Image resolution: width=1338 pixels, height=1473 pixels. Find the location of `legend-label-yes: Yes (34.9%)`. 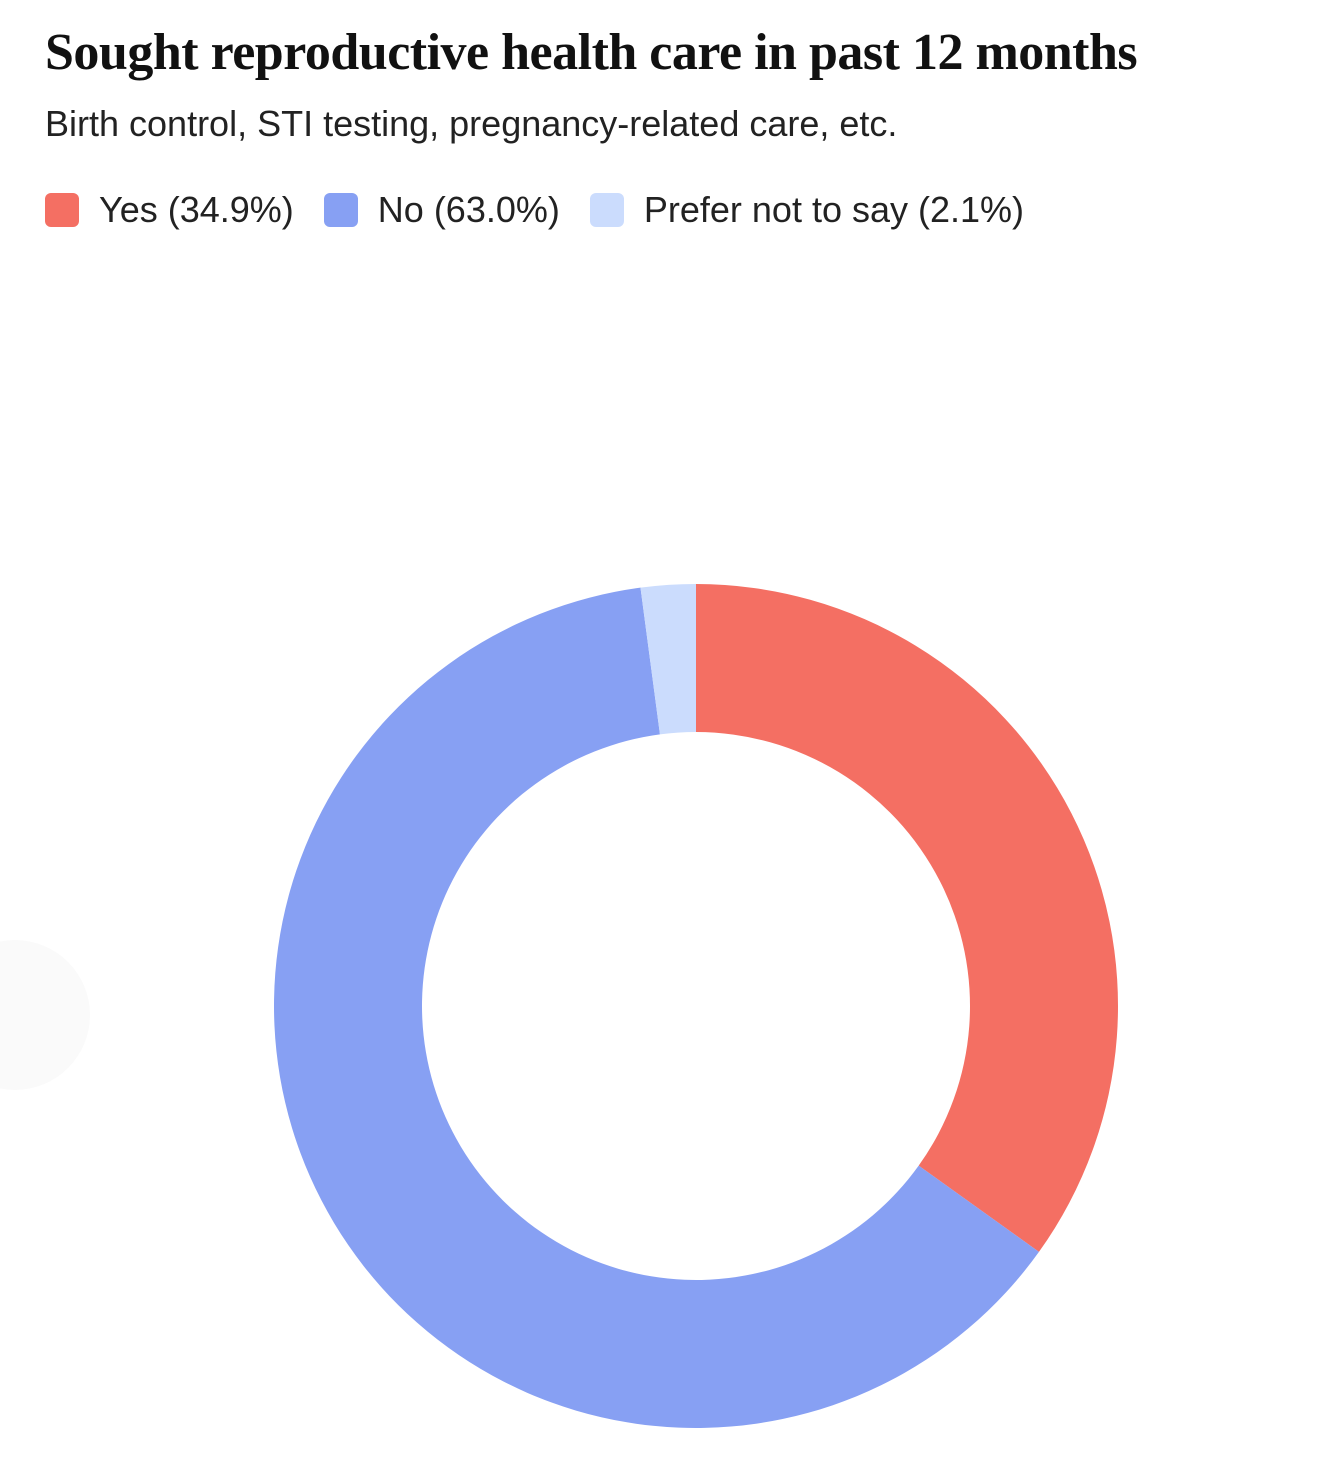

legend-label-yes: Yes (34.9%) is located at coordinates (196, 209).